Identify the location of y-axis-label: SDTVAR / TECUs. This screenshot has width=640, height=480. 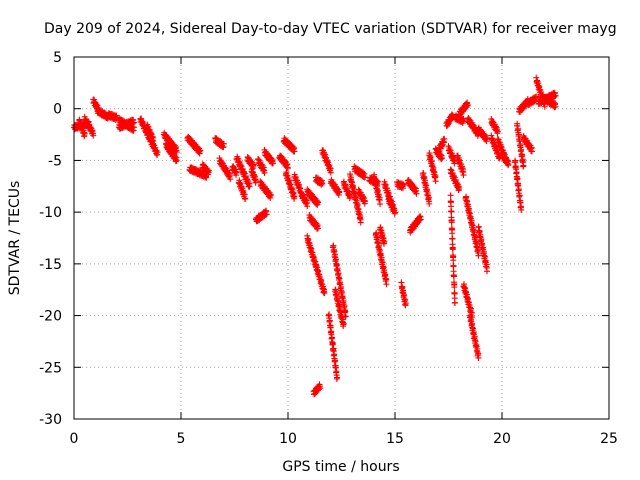
(15, 238).